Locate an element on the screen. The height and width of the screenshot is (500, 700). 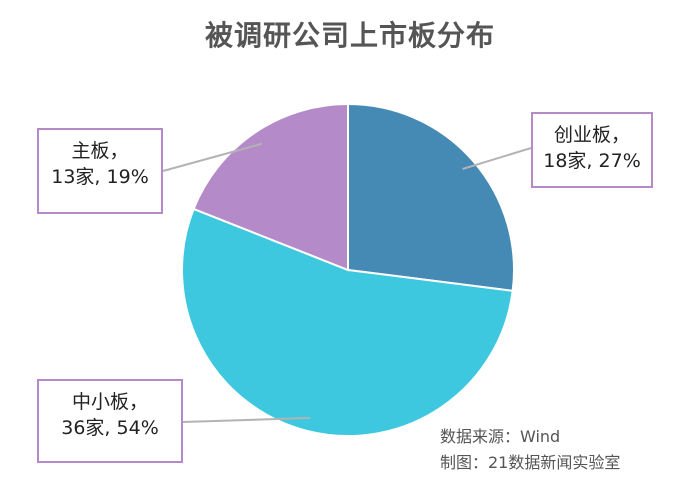
slice-label-value: 13家, 19% is located at coordinates (100, 177).